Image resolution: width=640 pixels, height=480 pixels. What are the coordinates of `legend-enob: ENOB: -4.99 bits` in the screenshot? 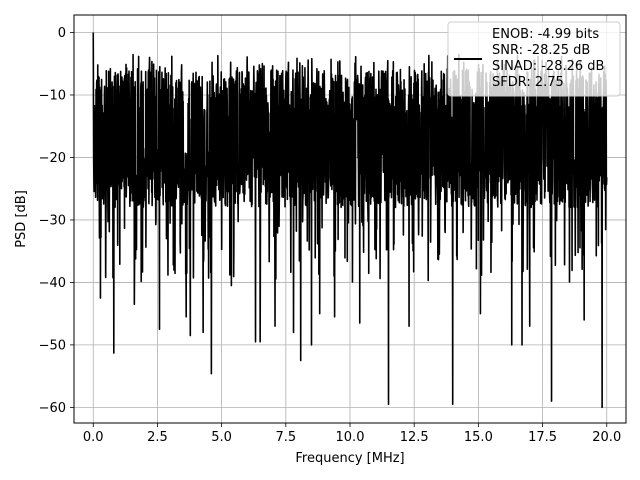 It's located at (545, 34).